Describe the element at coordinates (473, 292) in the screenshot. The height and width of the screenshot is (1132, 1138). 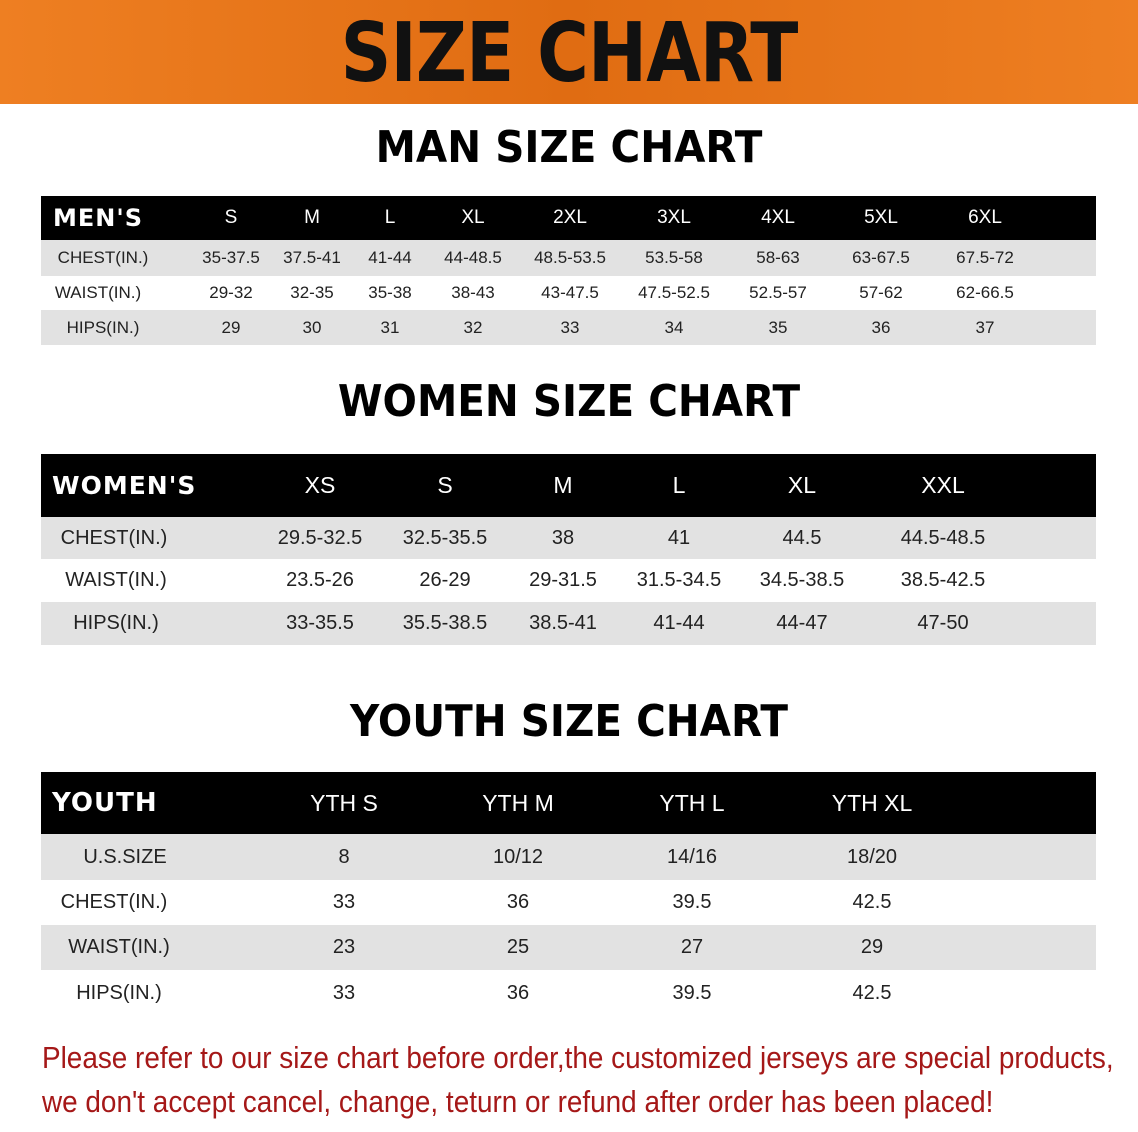
I see `measurement-value: 38-43` at that location.